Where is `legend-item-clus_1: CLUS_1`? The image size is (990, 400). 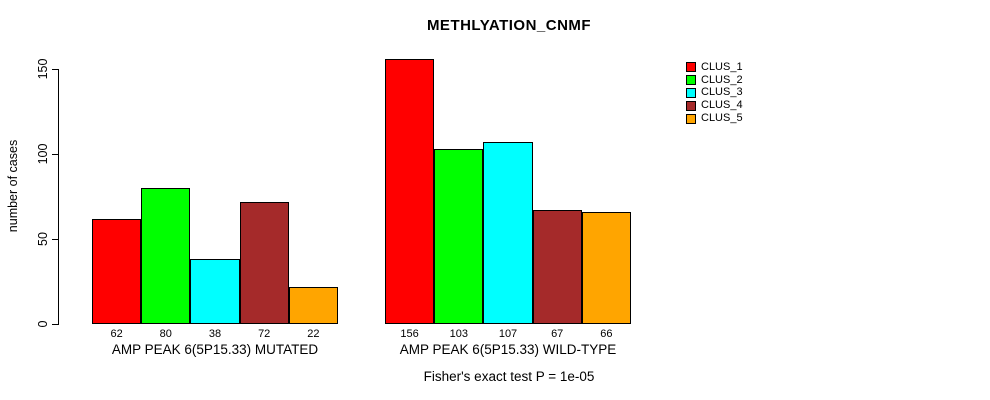 legend-item-clus_1: CLUS_1 is located at coordinates (714, 67).